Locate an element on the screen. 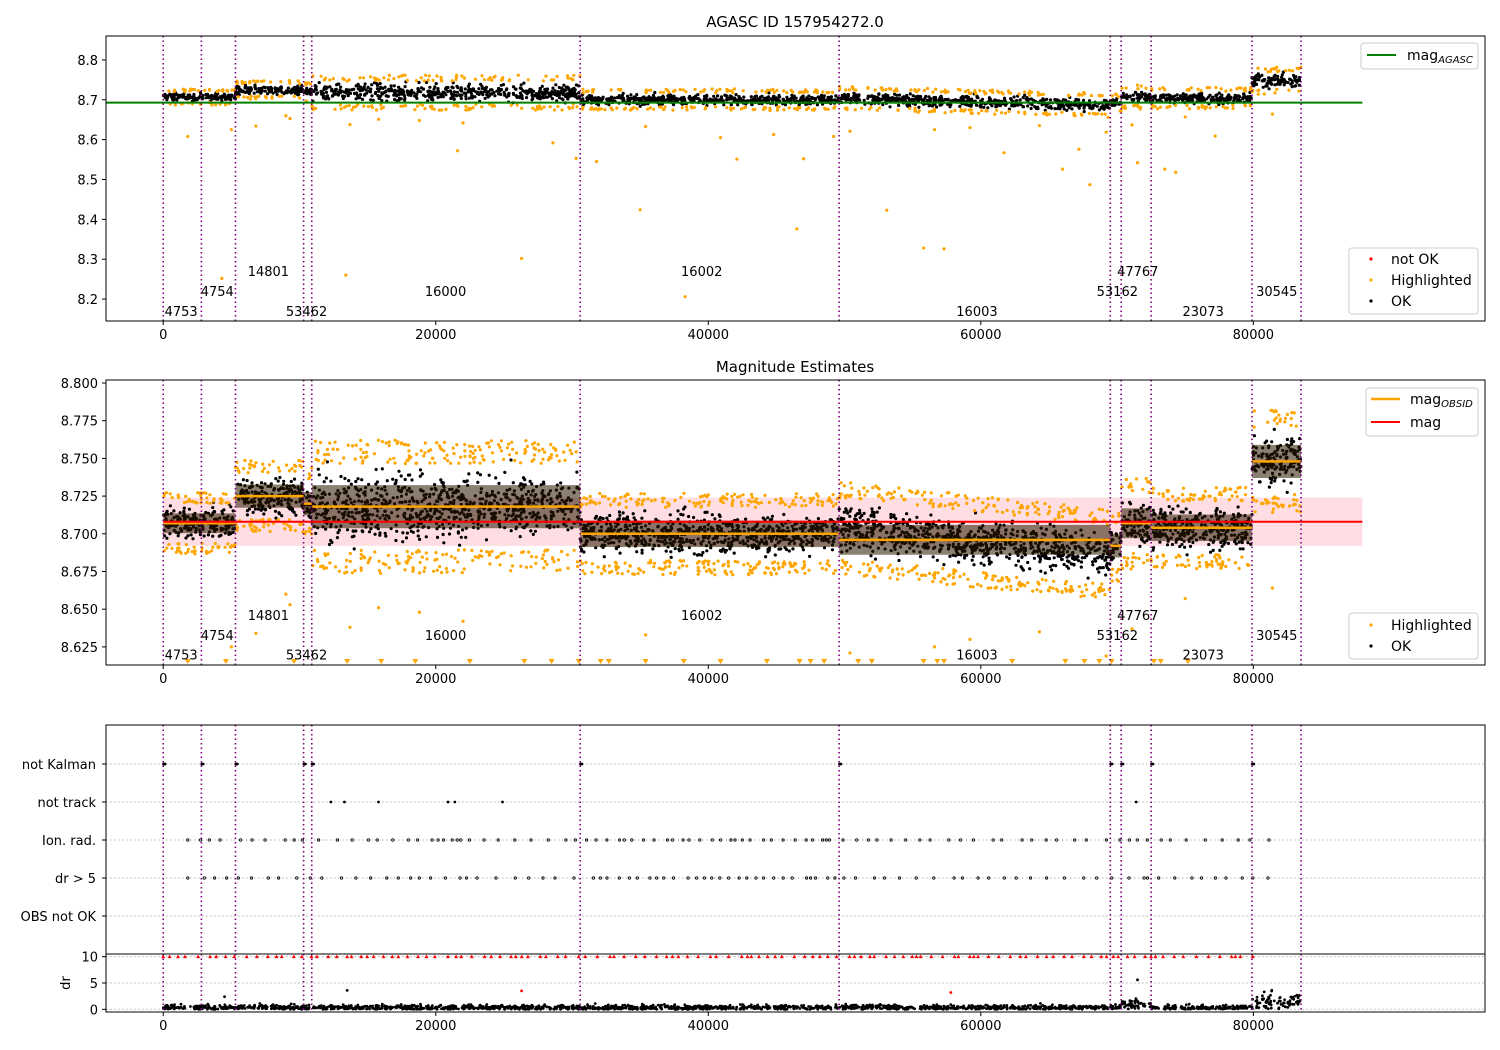  y-tick-label: 8.7 is located at coordinates (87, 101).